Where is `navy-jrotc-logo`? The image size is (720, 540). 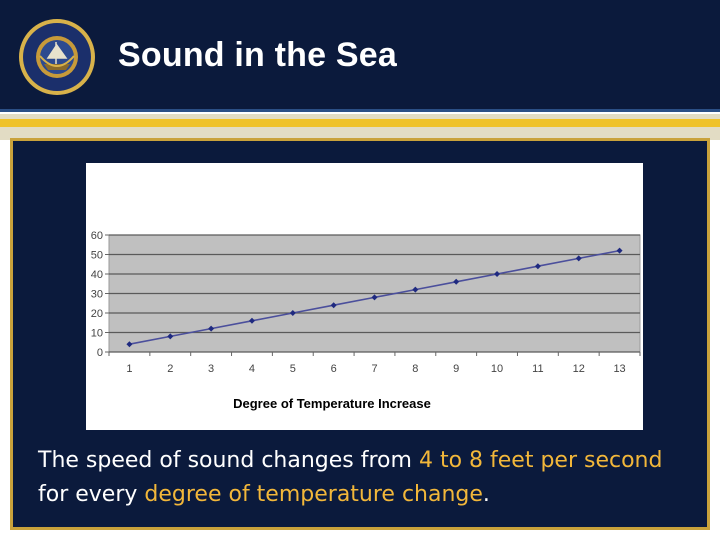
navy-jrotc-logo is located at coordinates (57, 57).